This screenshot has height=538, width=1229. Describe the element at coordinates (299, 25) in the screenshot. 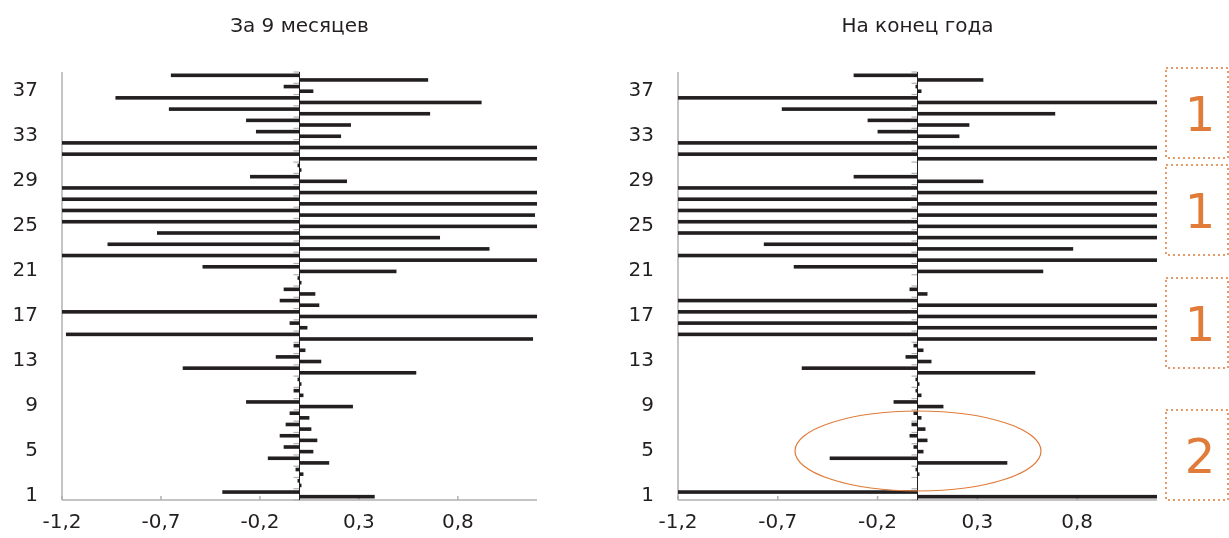

I see `chart-title: За 9 месяцев` at that location.